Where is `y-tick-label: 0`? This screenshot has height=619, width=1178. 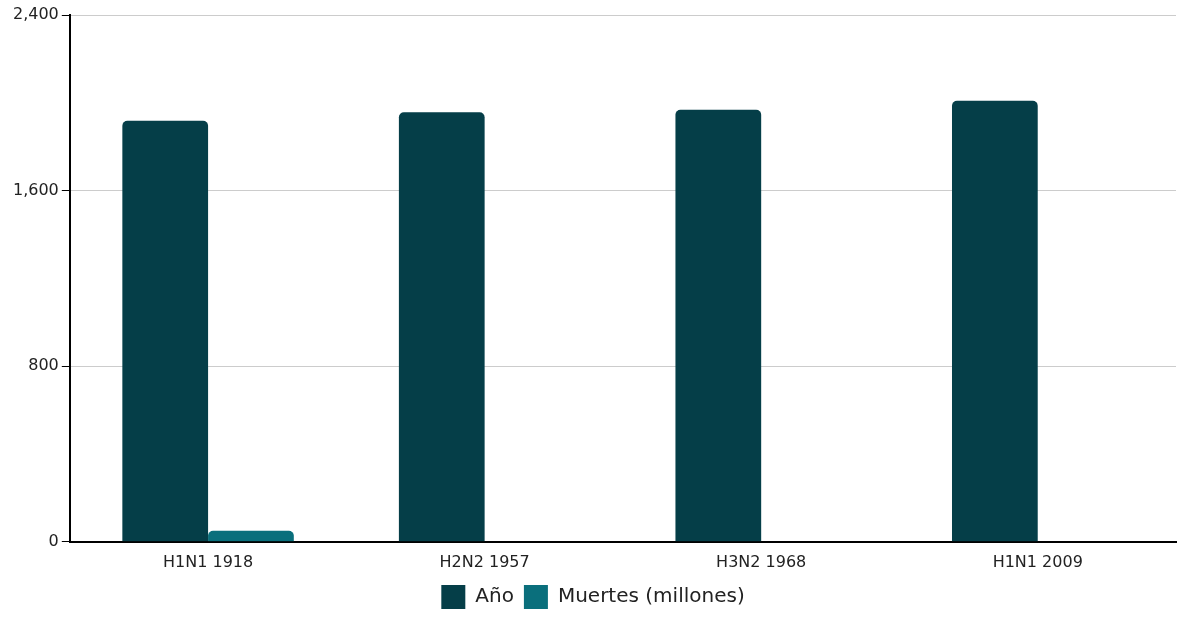 y-tick-label: 0 is located at coordinates (53, 540).